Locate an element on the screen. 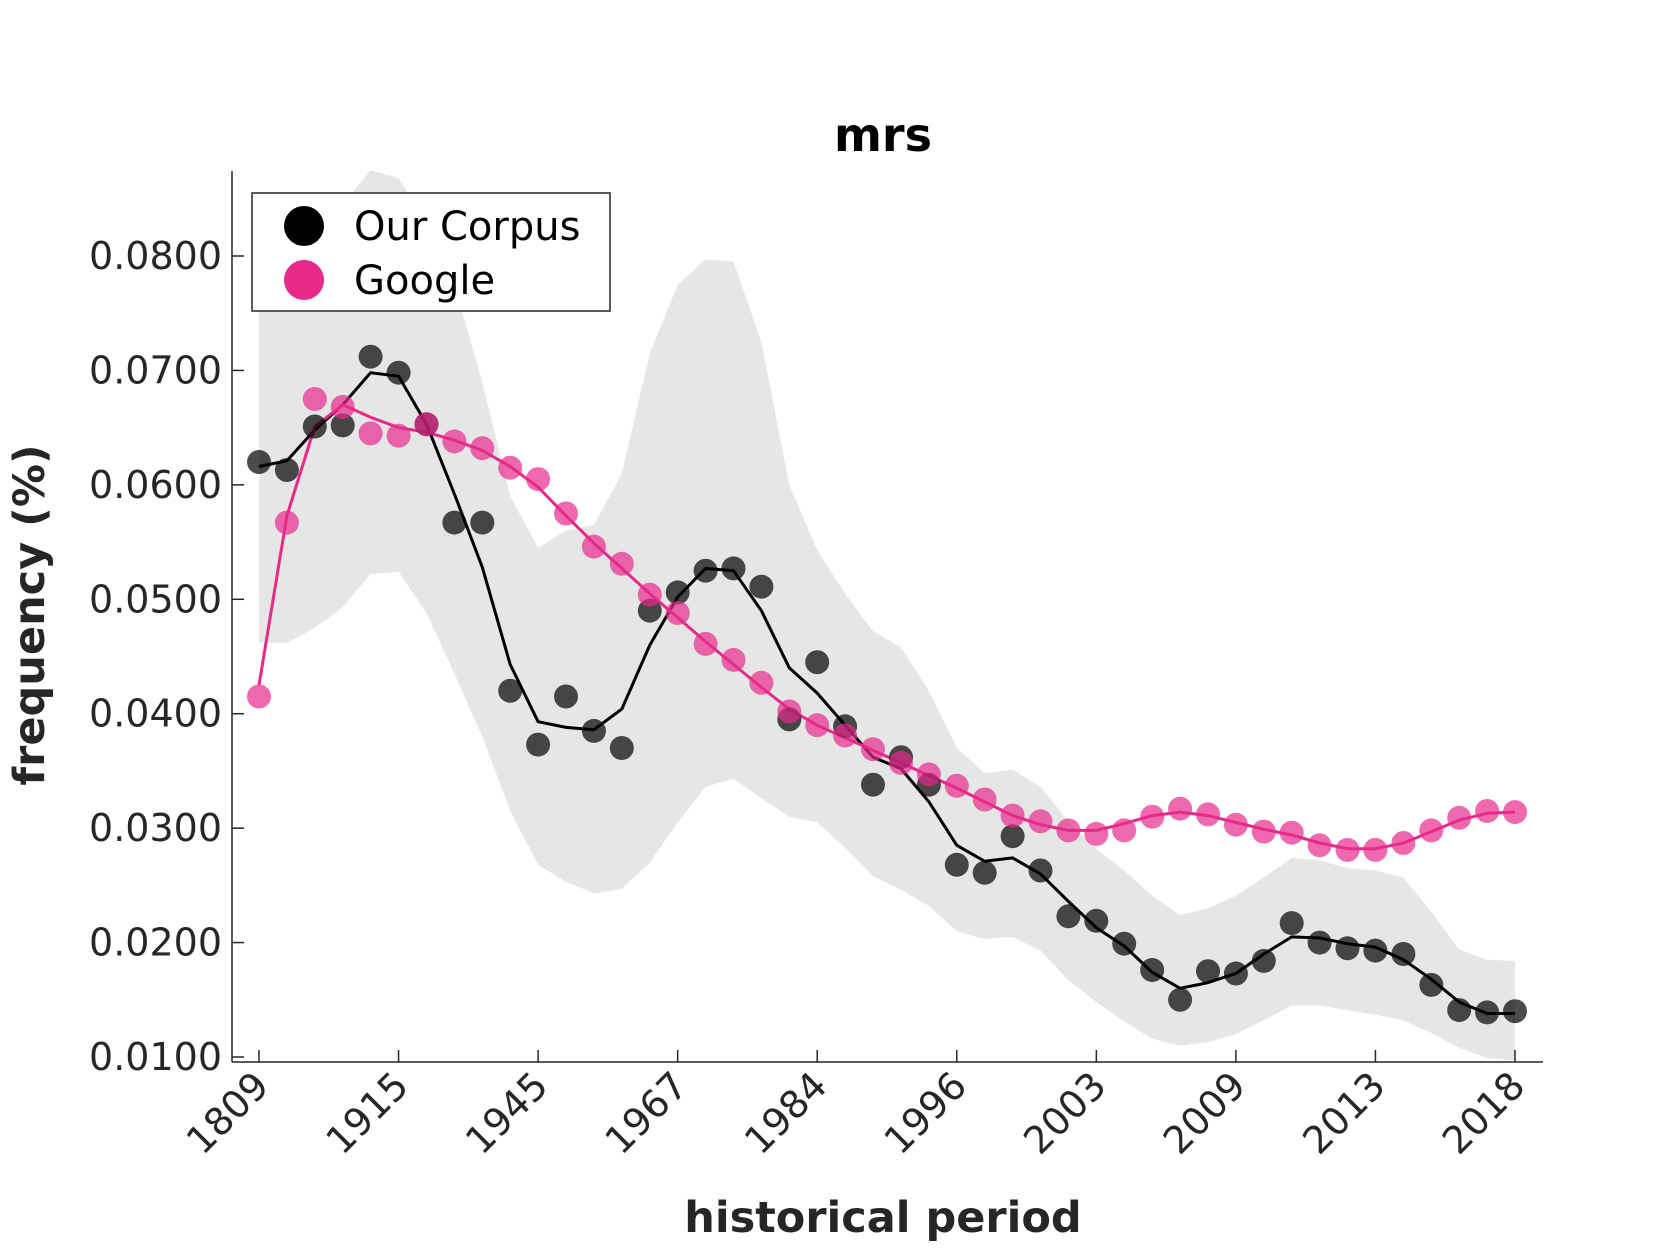  legend-label-our-corpus: Our Corpus is located at coordinates (467, 227).